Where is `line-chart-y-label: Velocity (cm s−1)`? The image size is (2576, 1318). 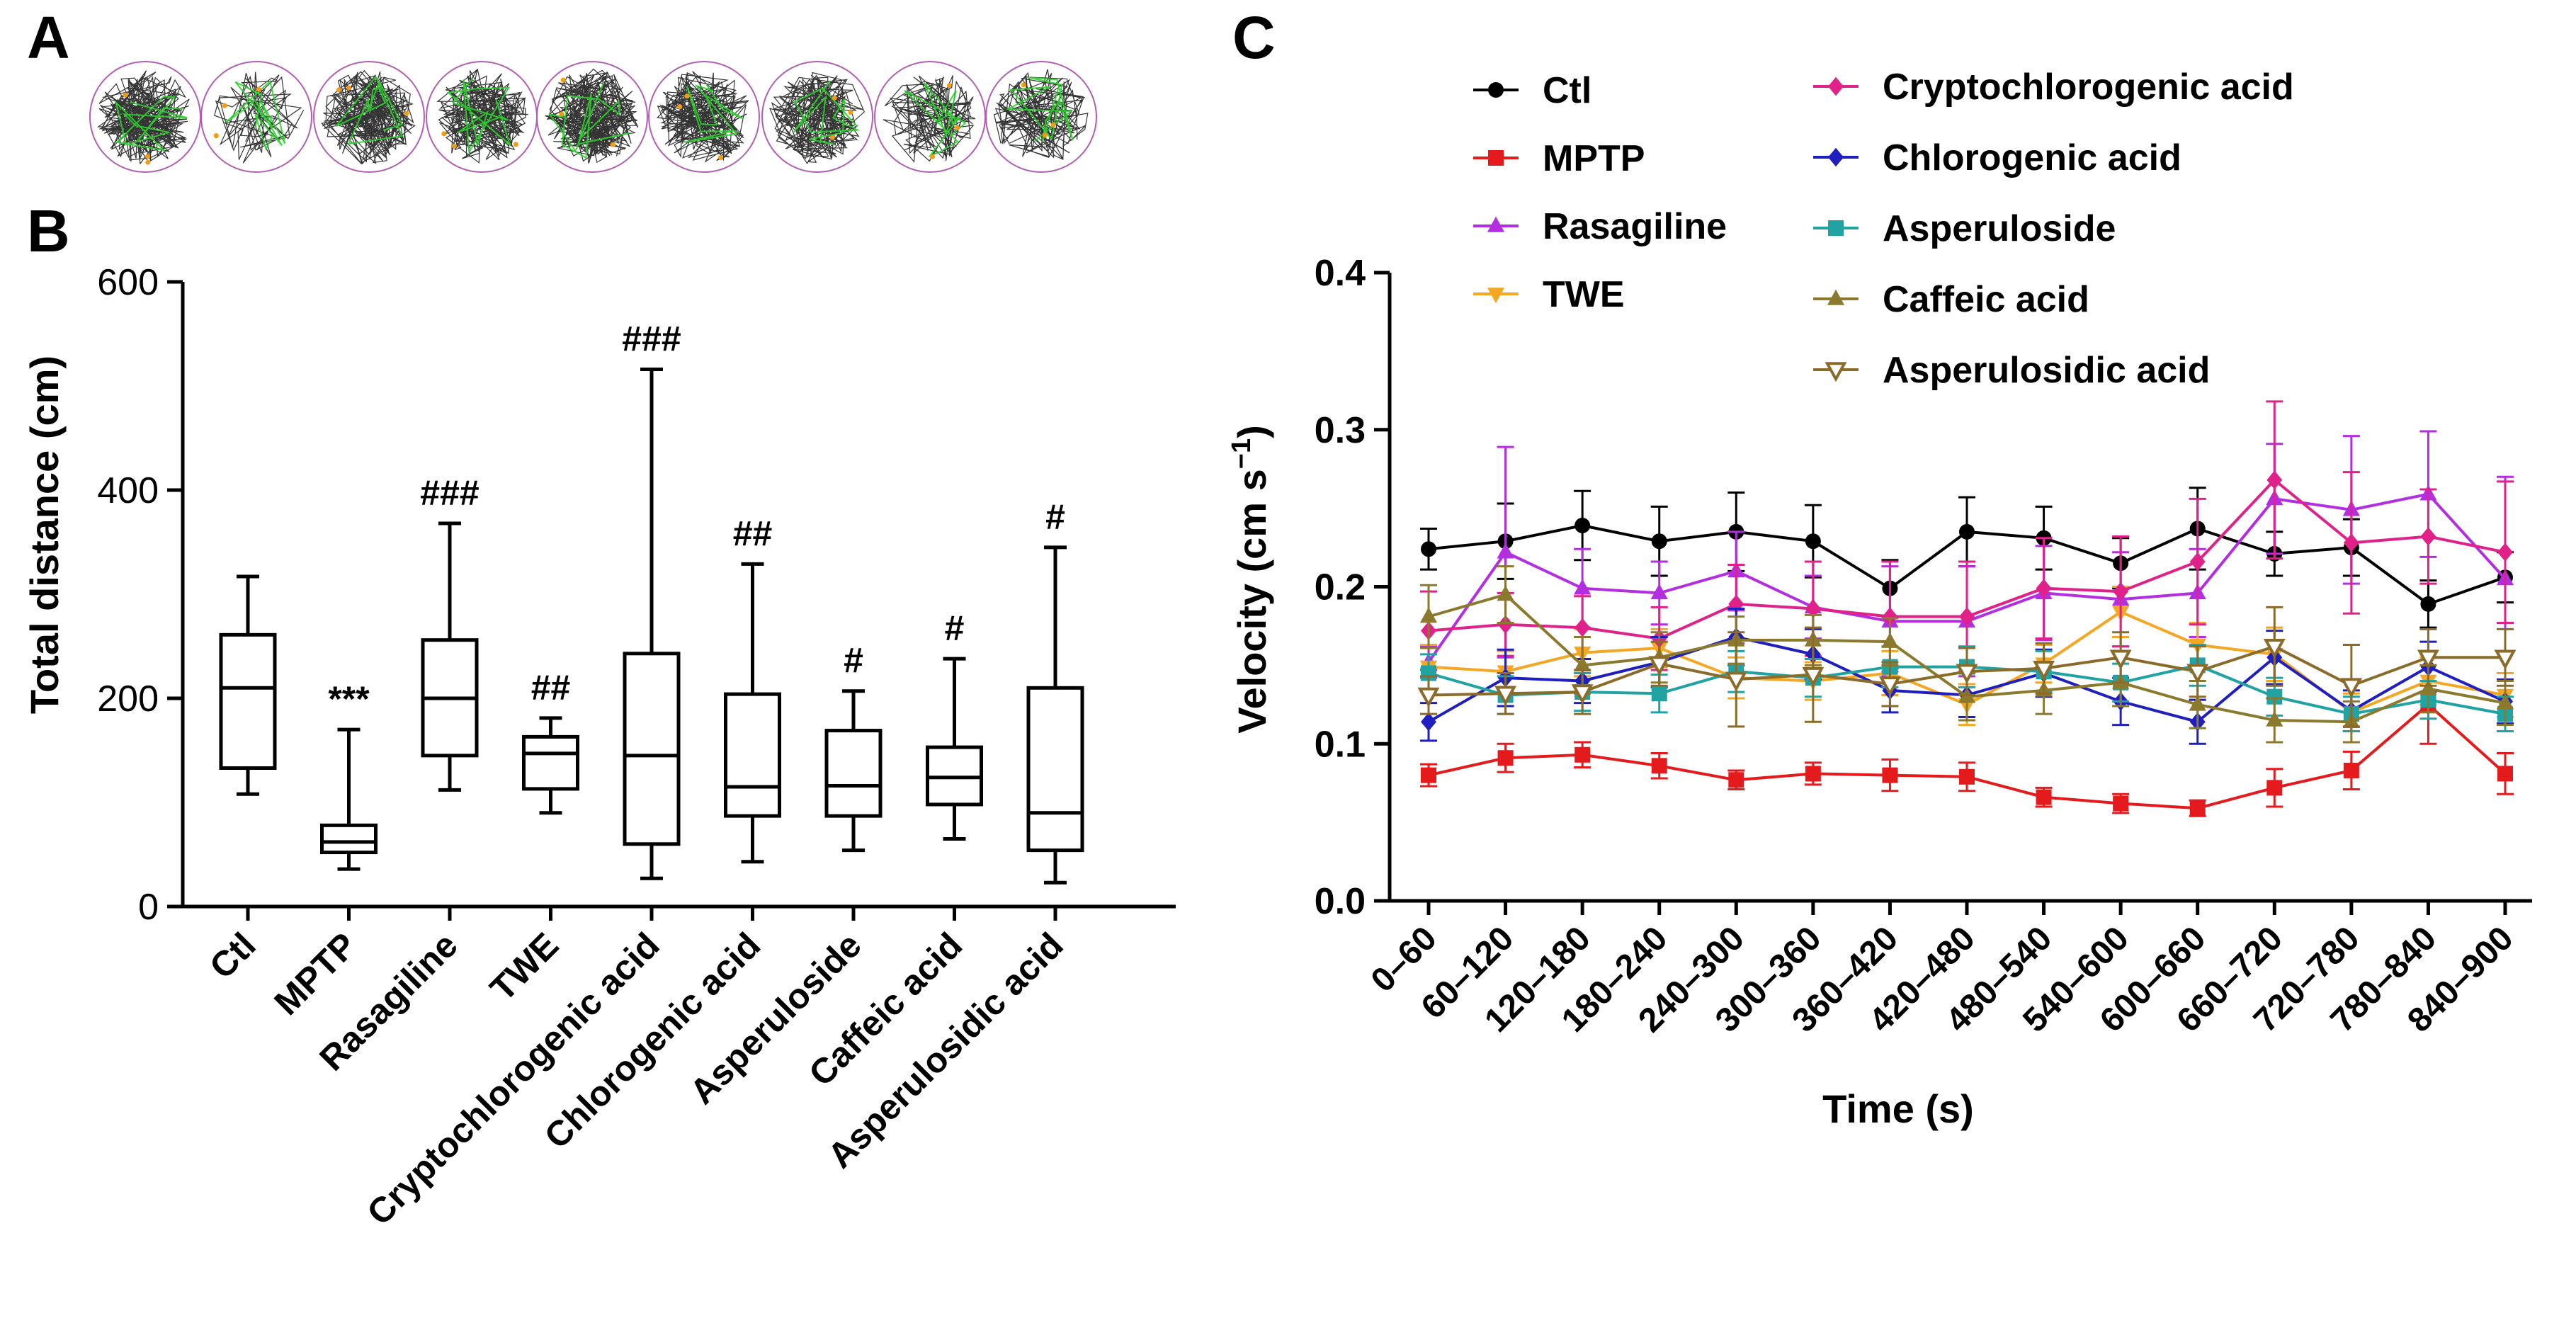 line-chart-y-label: Velocity (cm s−1) is located at coordinates (1250, 580).